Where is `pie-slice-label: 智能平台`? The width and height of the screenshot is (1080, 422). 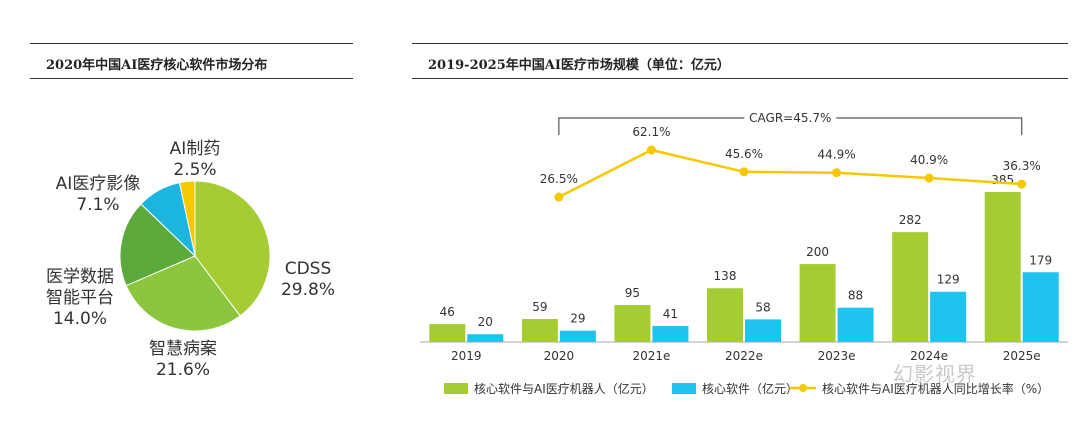 pie-slice-label: 智能平台 is located at coordinates (80, 298).